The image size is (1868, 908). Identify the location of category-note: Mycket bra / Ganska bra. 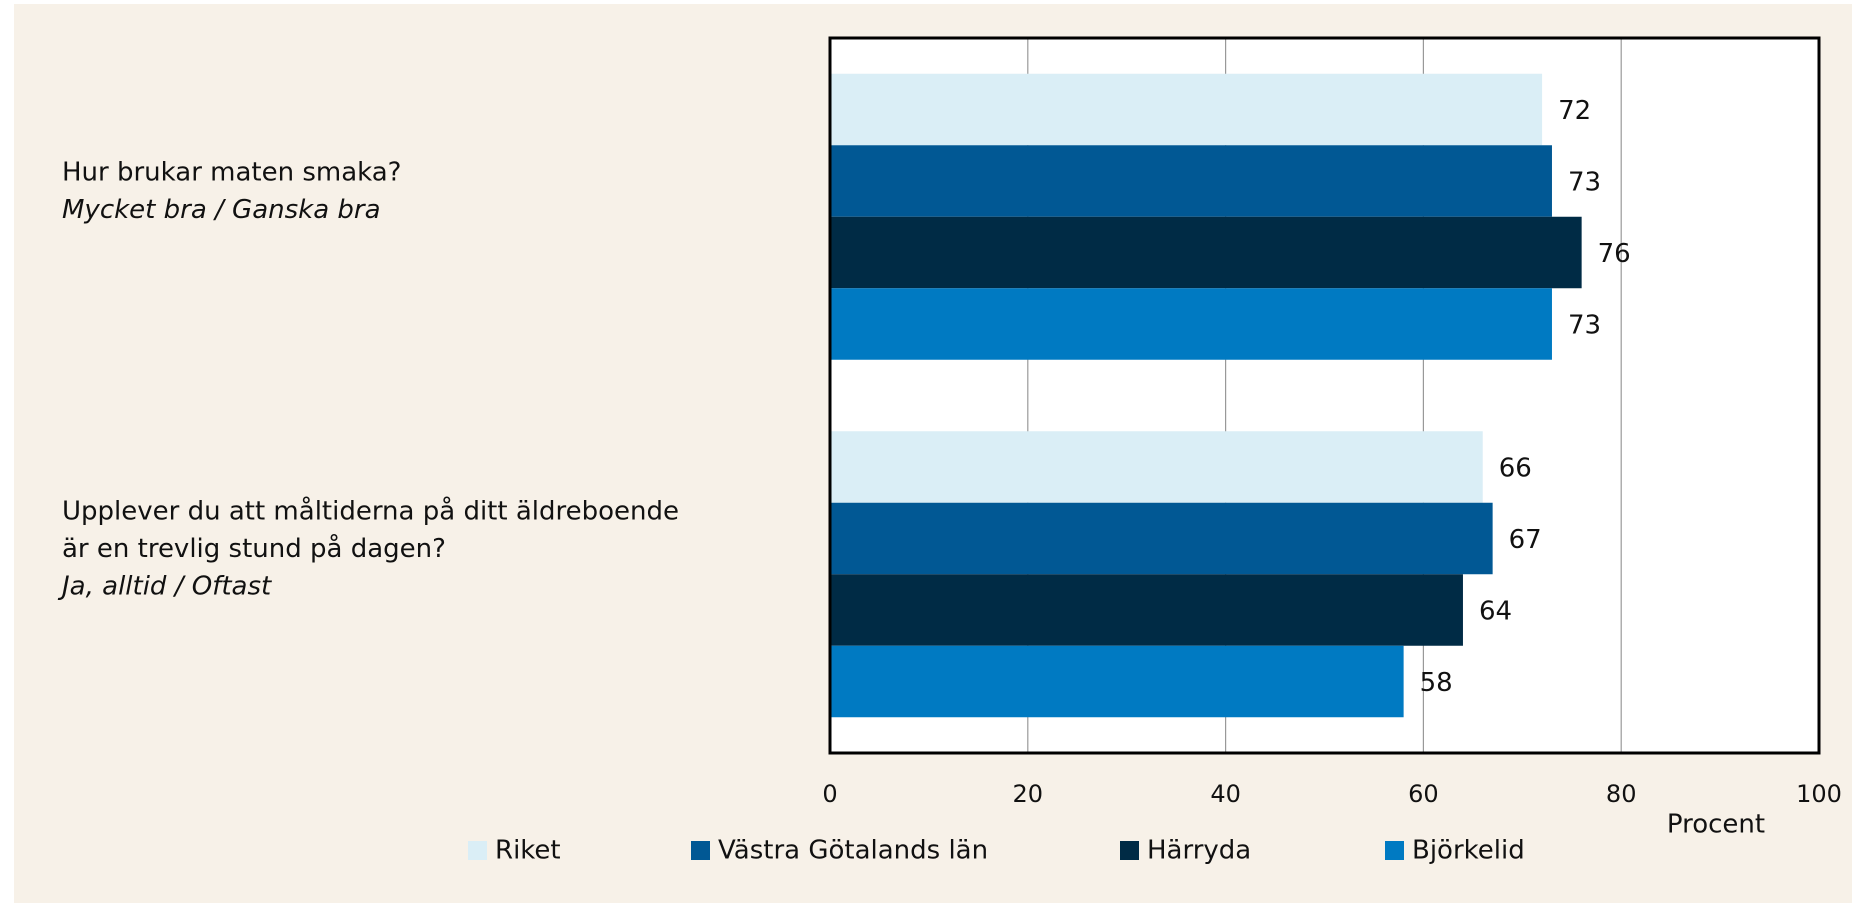
(221, 210).